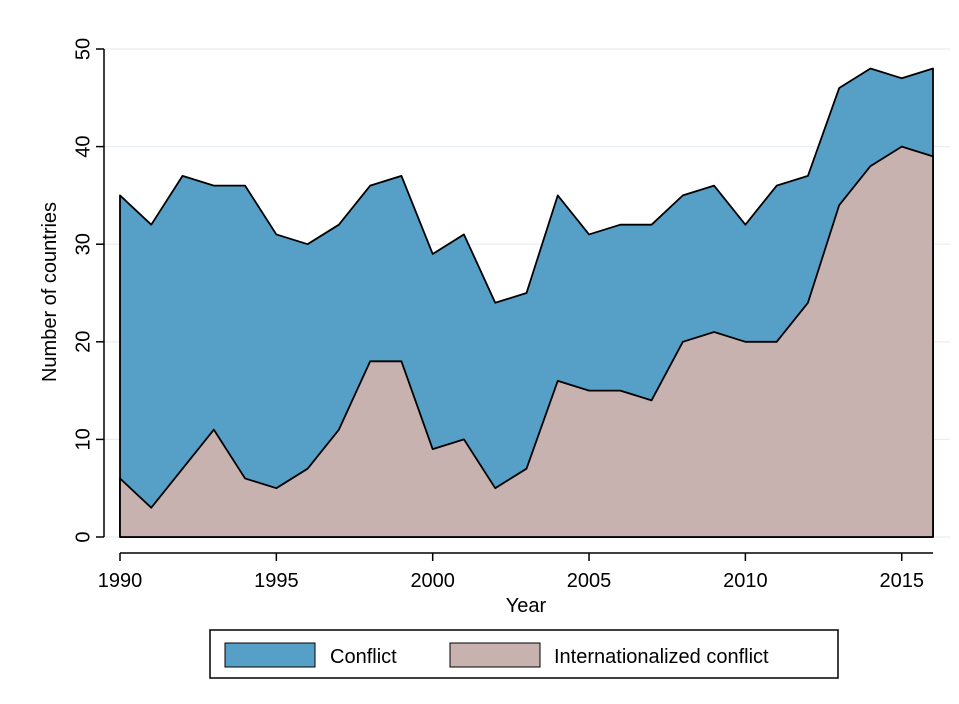  What do you see at coordinates (120, 581) in the screenshot?
I see `x-tick-label-1990: 1990` at bounding box center [120, 581].